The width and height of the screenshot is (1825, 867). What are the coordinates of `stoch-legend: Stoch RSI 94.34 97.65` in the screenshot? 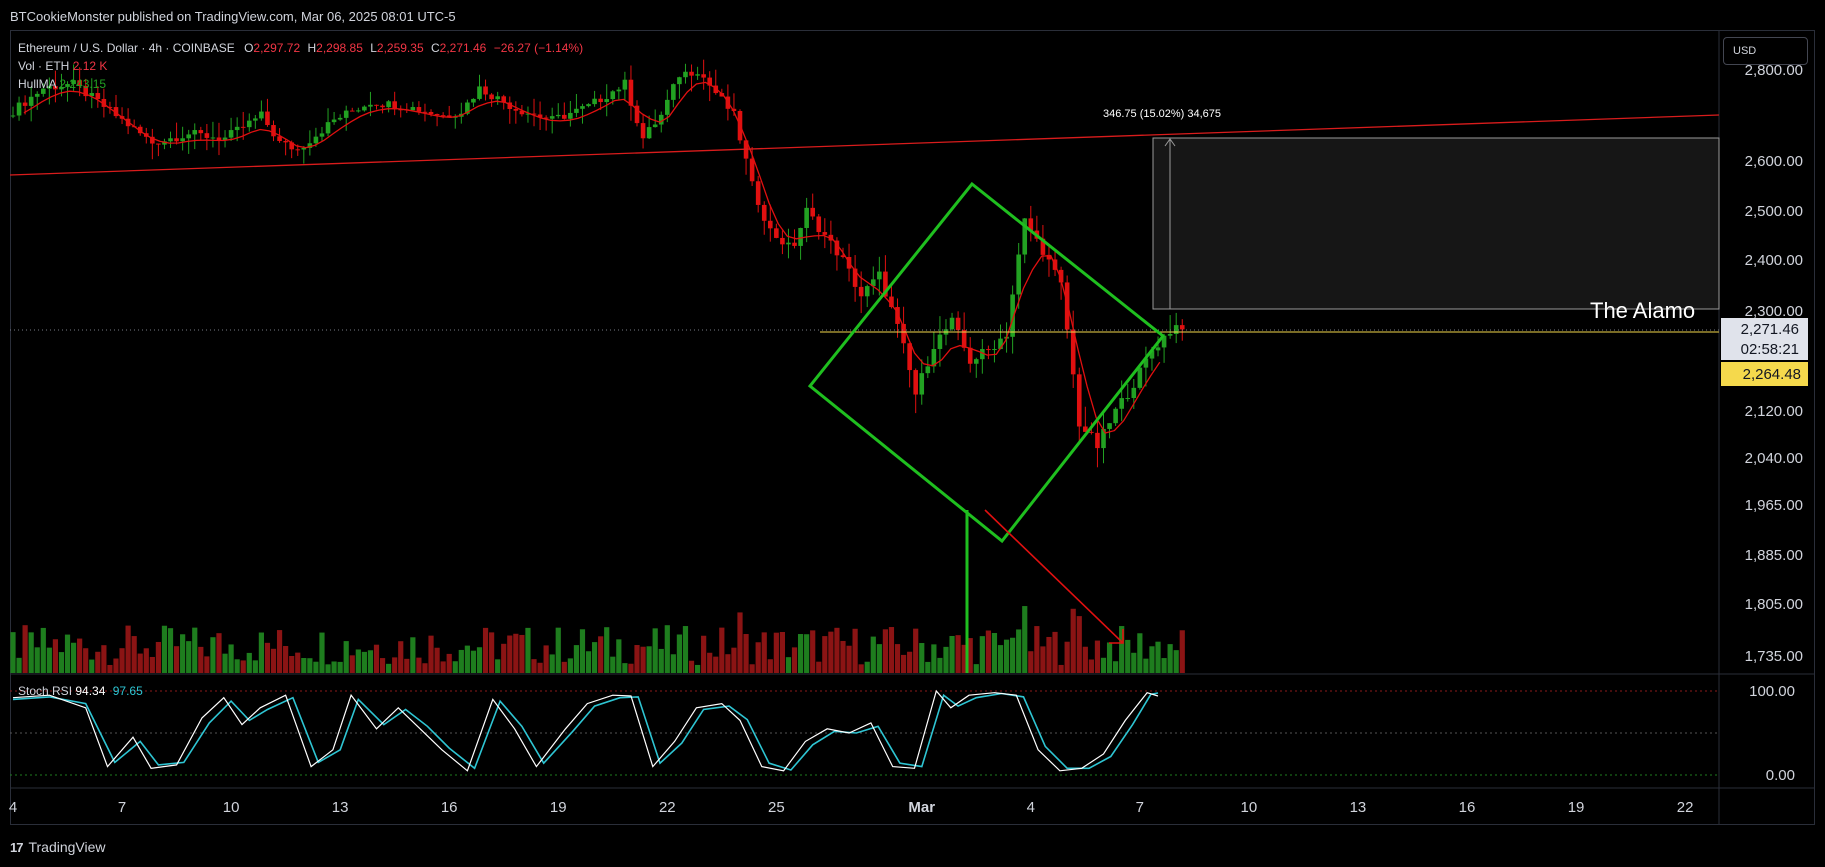 It's located at (80, 691).